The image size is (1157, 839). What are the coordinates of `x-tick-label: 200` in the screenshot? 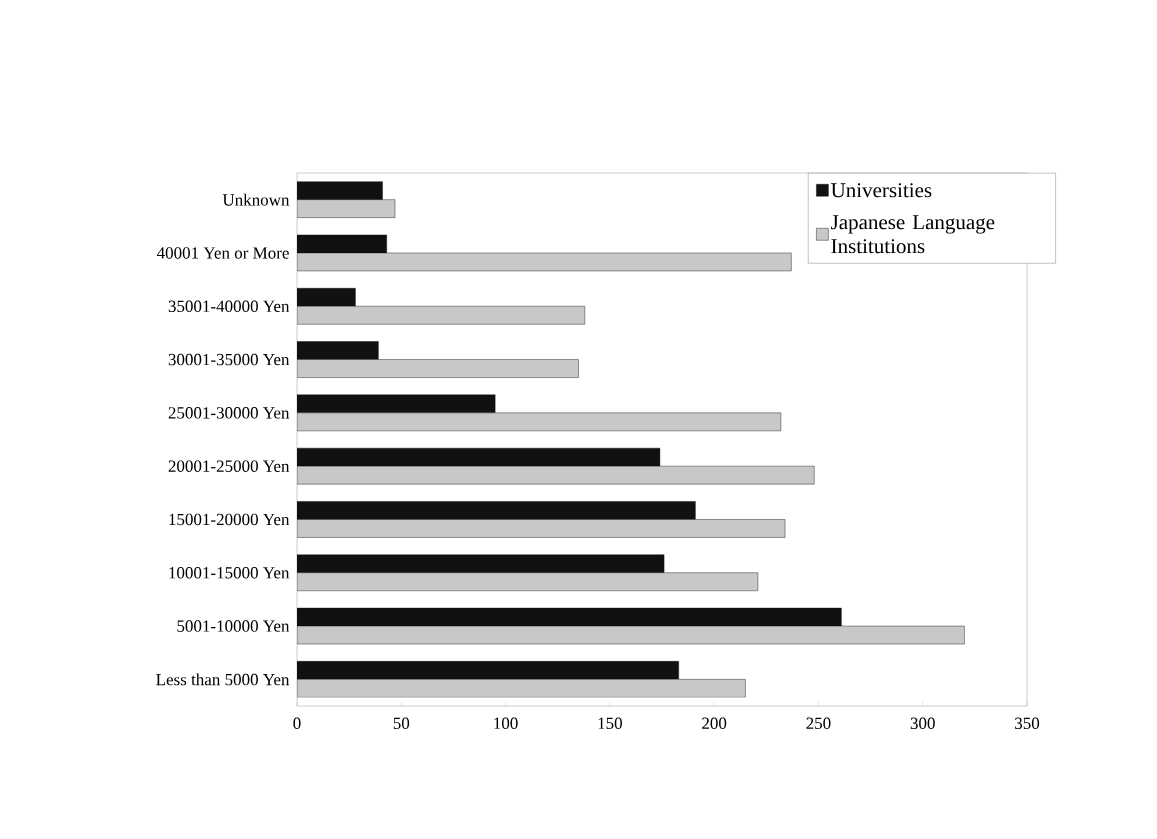 It's located at (714, 723).